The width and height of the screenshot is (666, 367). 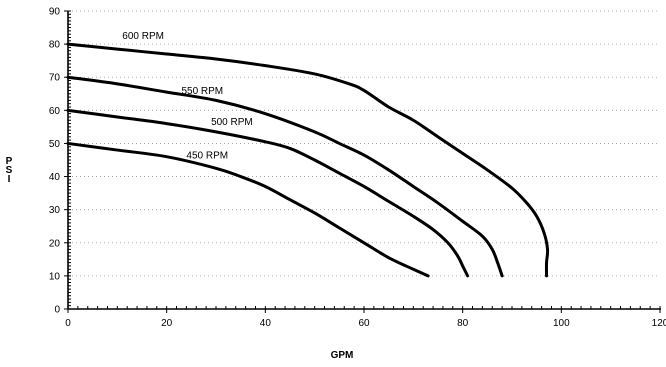 What do you see at coordinates (207, 155) in the screenshot?
I see `series-label-450-rpm: 450 RPM` at bounding box center [207, 155].